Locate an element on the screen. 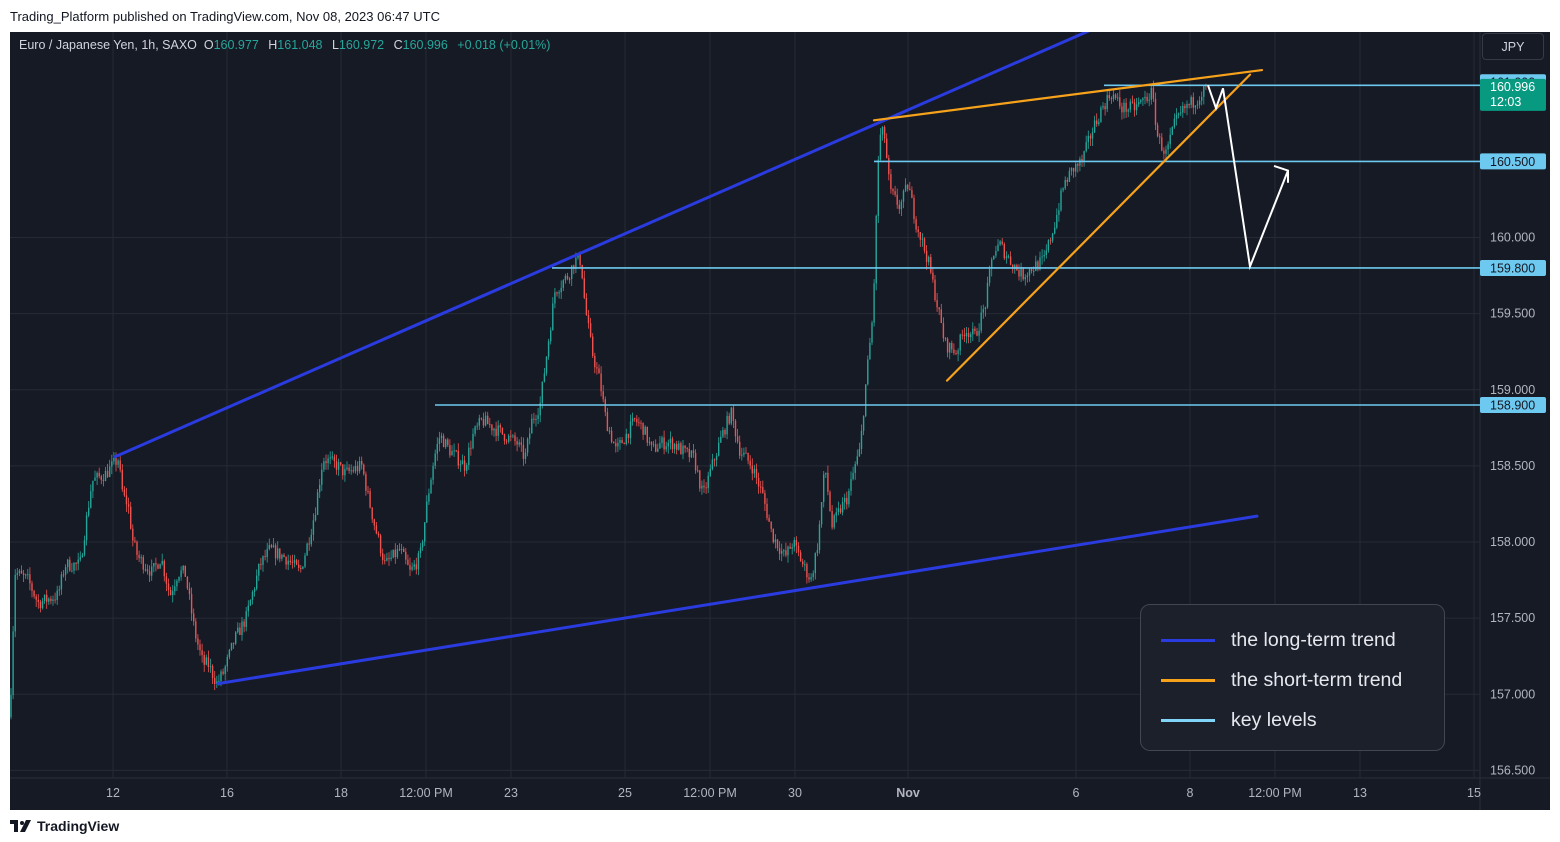  x-tick-label: 30 is located at coordinates (795, 793).